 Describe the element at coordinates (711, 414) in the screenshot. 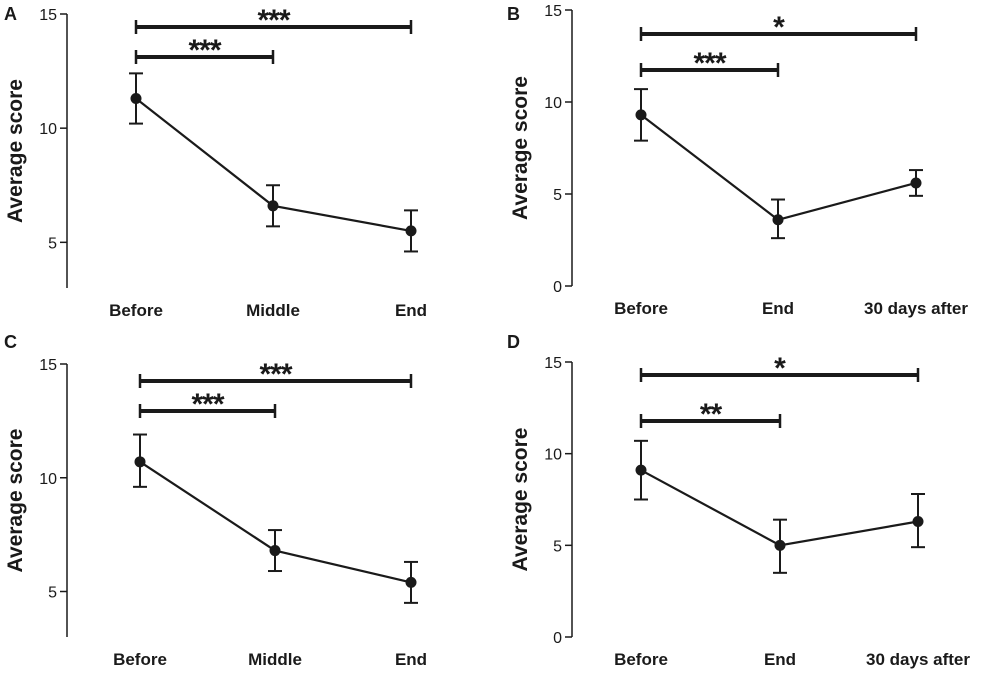

I see `significance-label: **` at that location.